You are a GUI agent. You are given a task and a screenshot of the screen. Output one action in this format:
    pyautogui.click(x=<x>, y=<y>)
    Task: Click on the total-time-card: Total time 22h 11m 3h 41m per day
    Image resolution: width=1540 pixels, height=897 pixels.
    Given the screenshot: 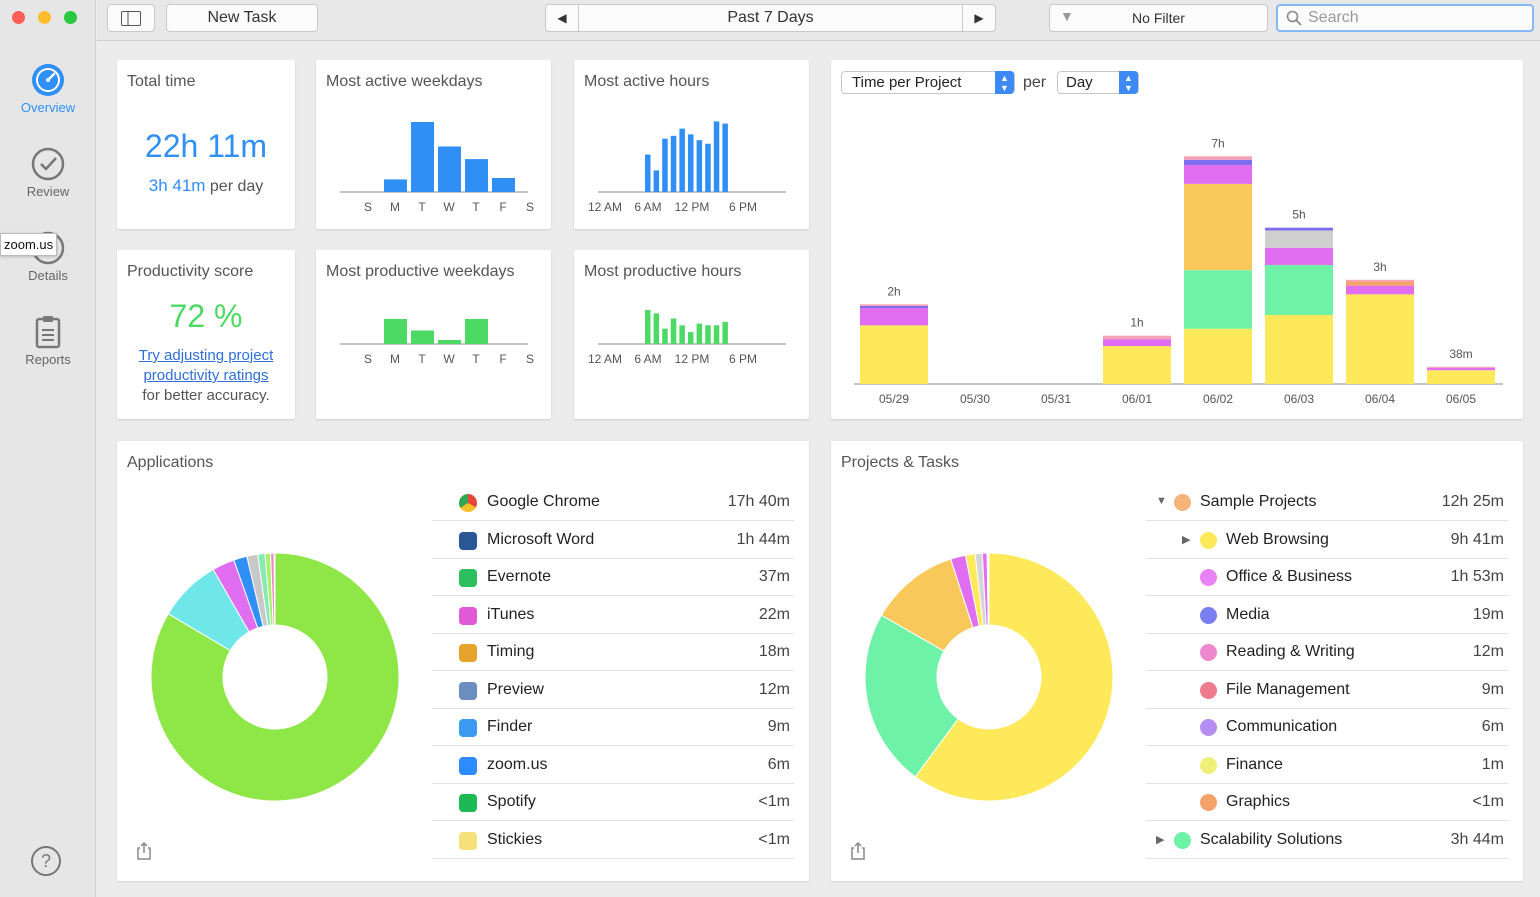 What is the action you would take?
    pyautogui.click(x=206, y=144)
    